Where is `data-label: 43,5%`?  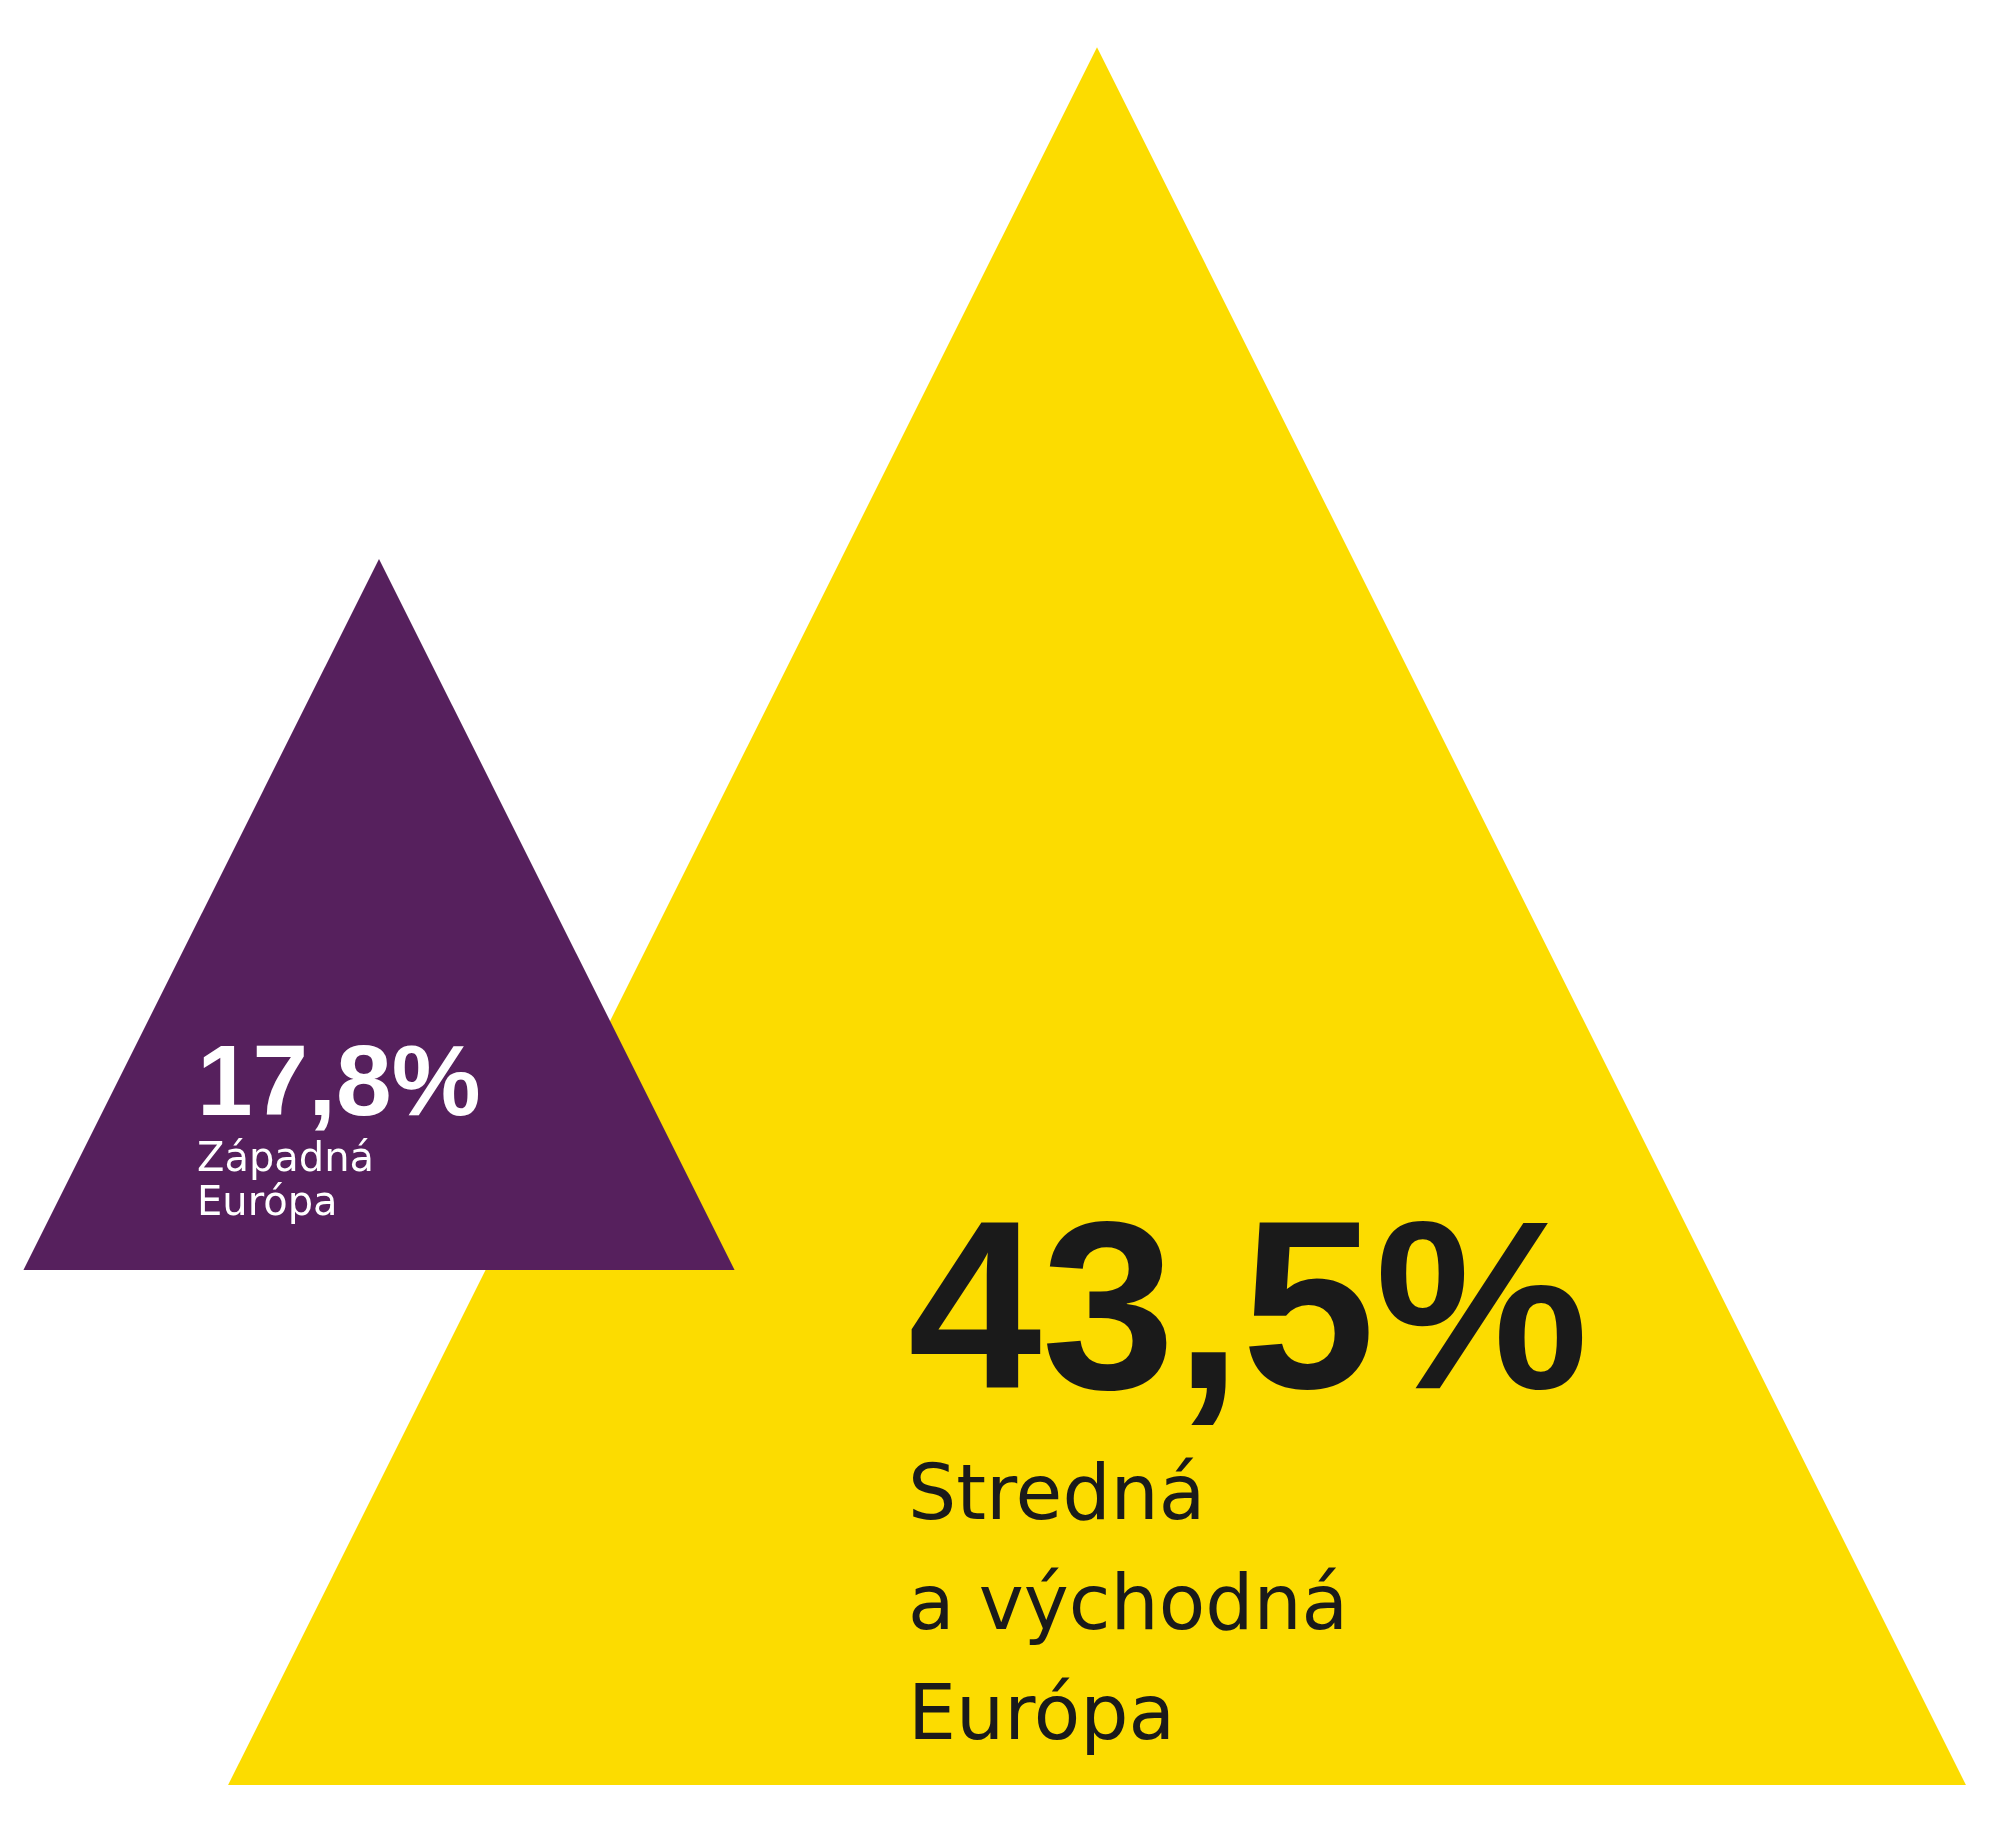 data-label: 43,5% is located at coordinates (1248, 1305).